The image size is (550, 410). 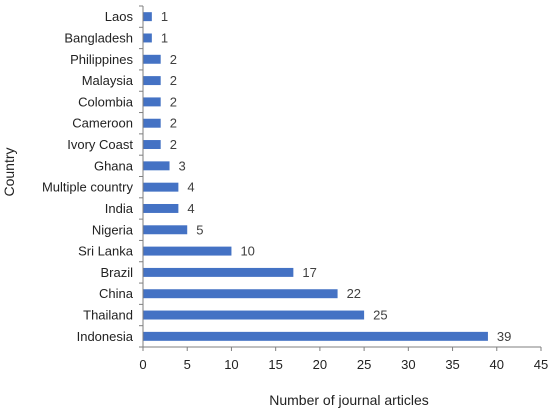 What do you see at coordinates (408, 364) in the screenshot?
I see `x-tick-label: 30` at bounding box center [408, 364].